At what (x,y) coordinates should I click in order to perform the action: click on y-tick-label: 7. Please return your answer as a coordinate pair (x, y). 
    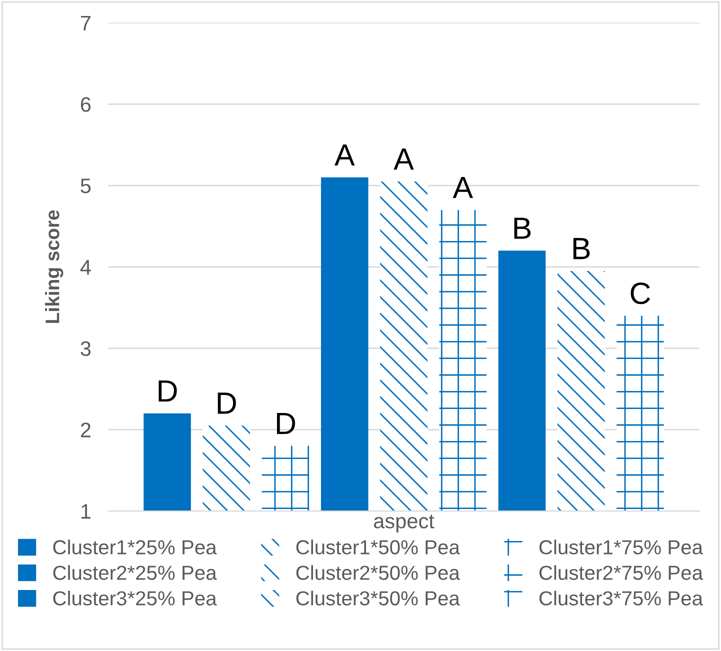
    Looking at the image, I should click on (85, 23).